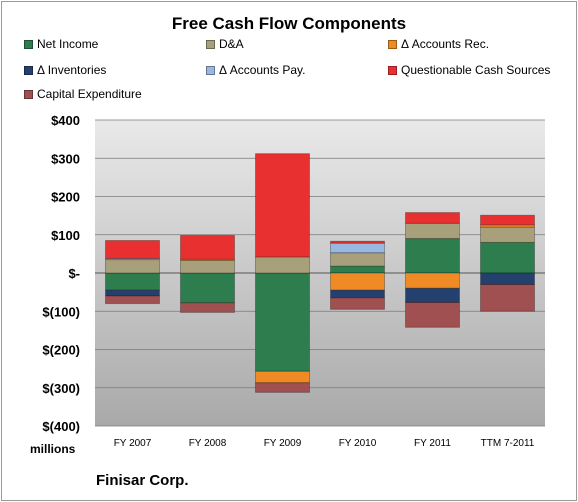  What do you see at coordinates (61, 426) in the screenshot?
I see `y-tick-label: $(400)` at bounding box center [61, 426].